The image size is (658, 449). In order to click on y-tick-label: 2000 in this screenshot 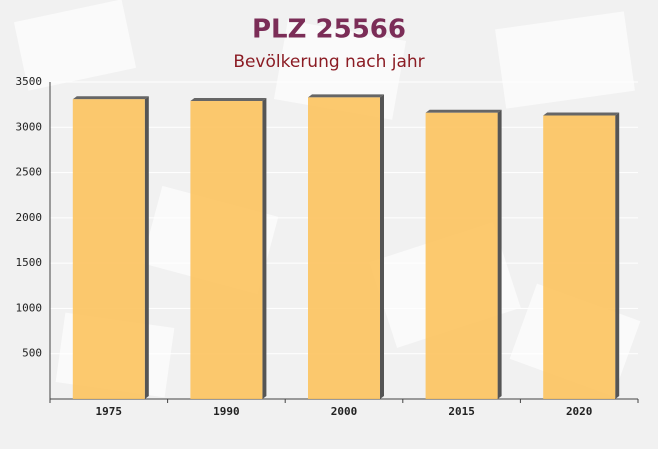, I will do `click(29, 217)`.